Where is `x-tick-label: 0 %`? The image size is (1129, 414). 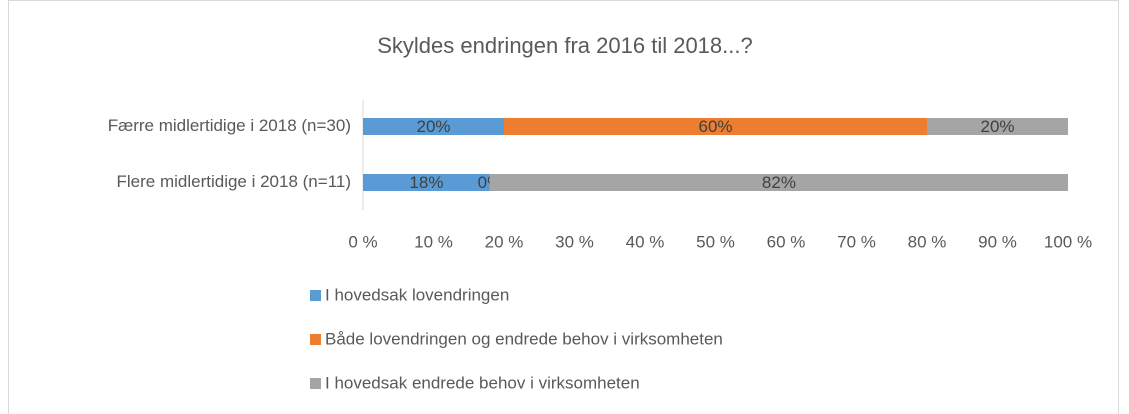 x-tick-label: 0 % is located at coordinates (362, 241).